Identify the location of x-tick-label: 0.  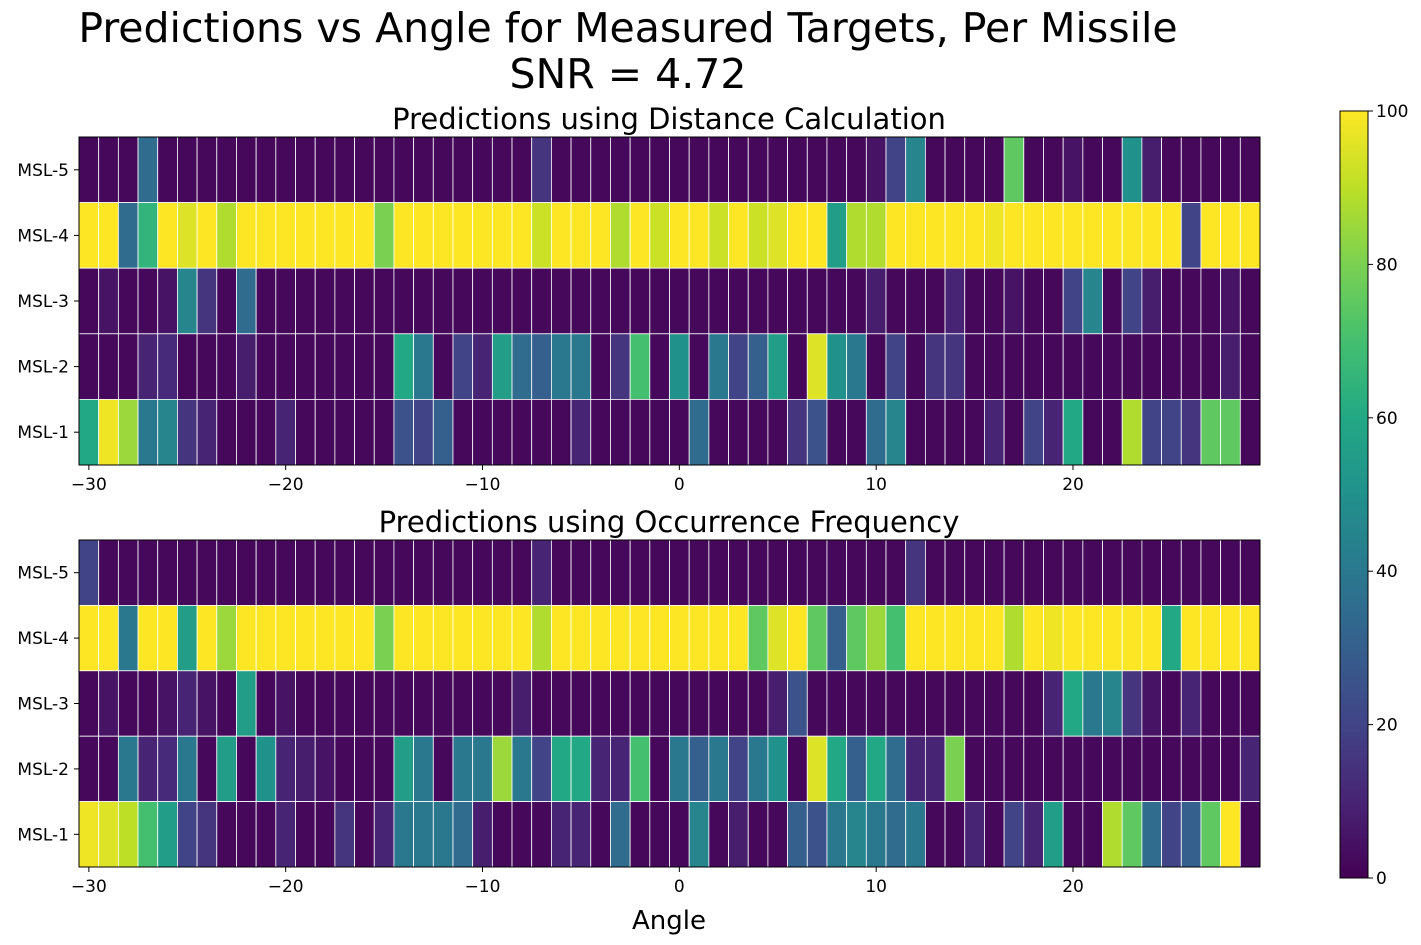
(679, 887).